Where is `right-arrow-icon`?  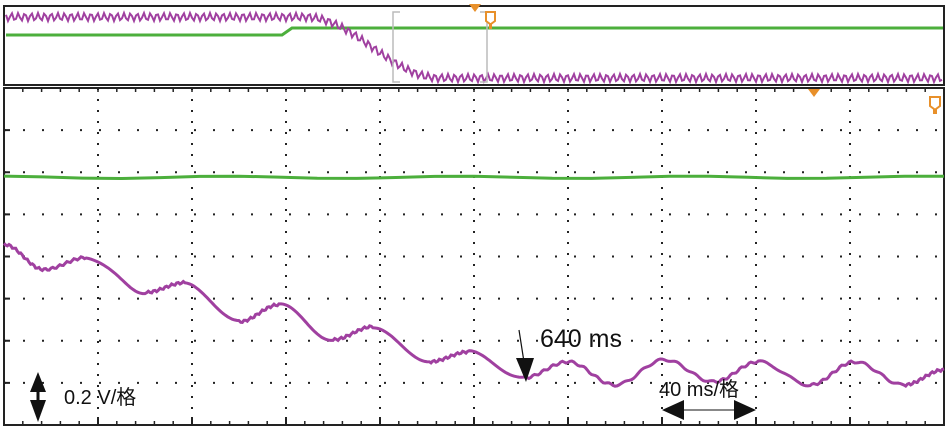
right-arrow-icon is located at coordinates (745, 410).